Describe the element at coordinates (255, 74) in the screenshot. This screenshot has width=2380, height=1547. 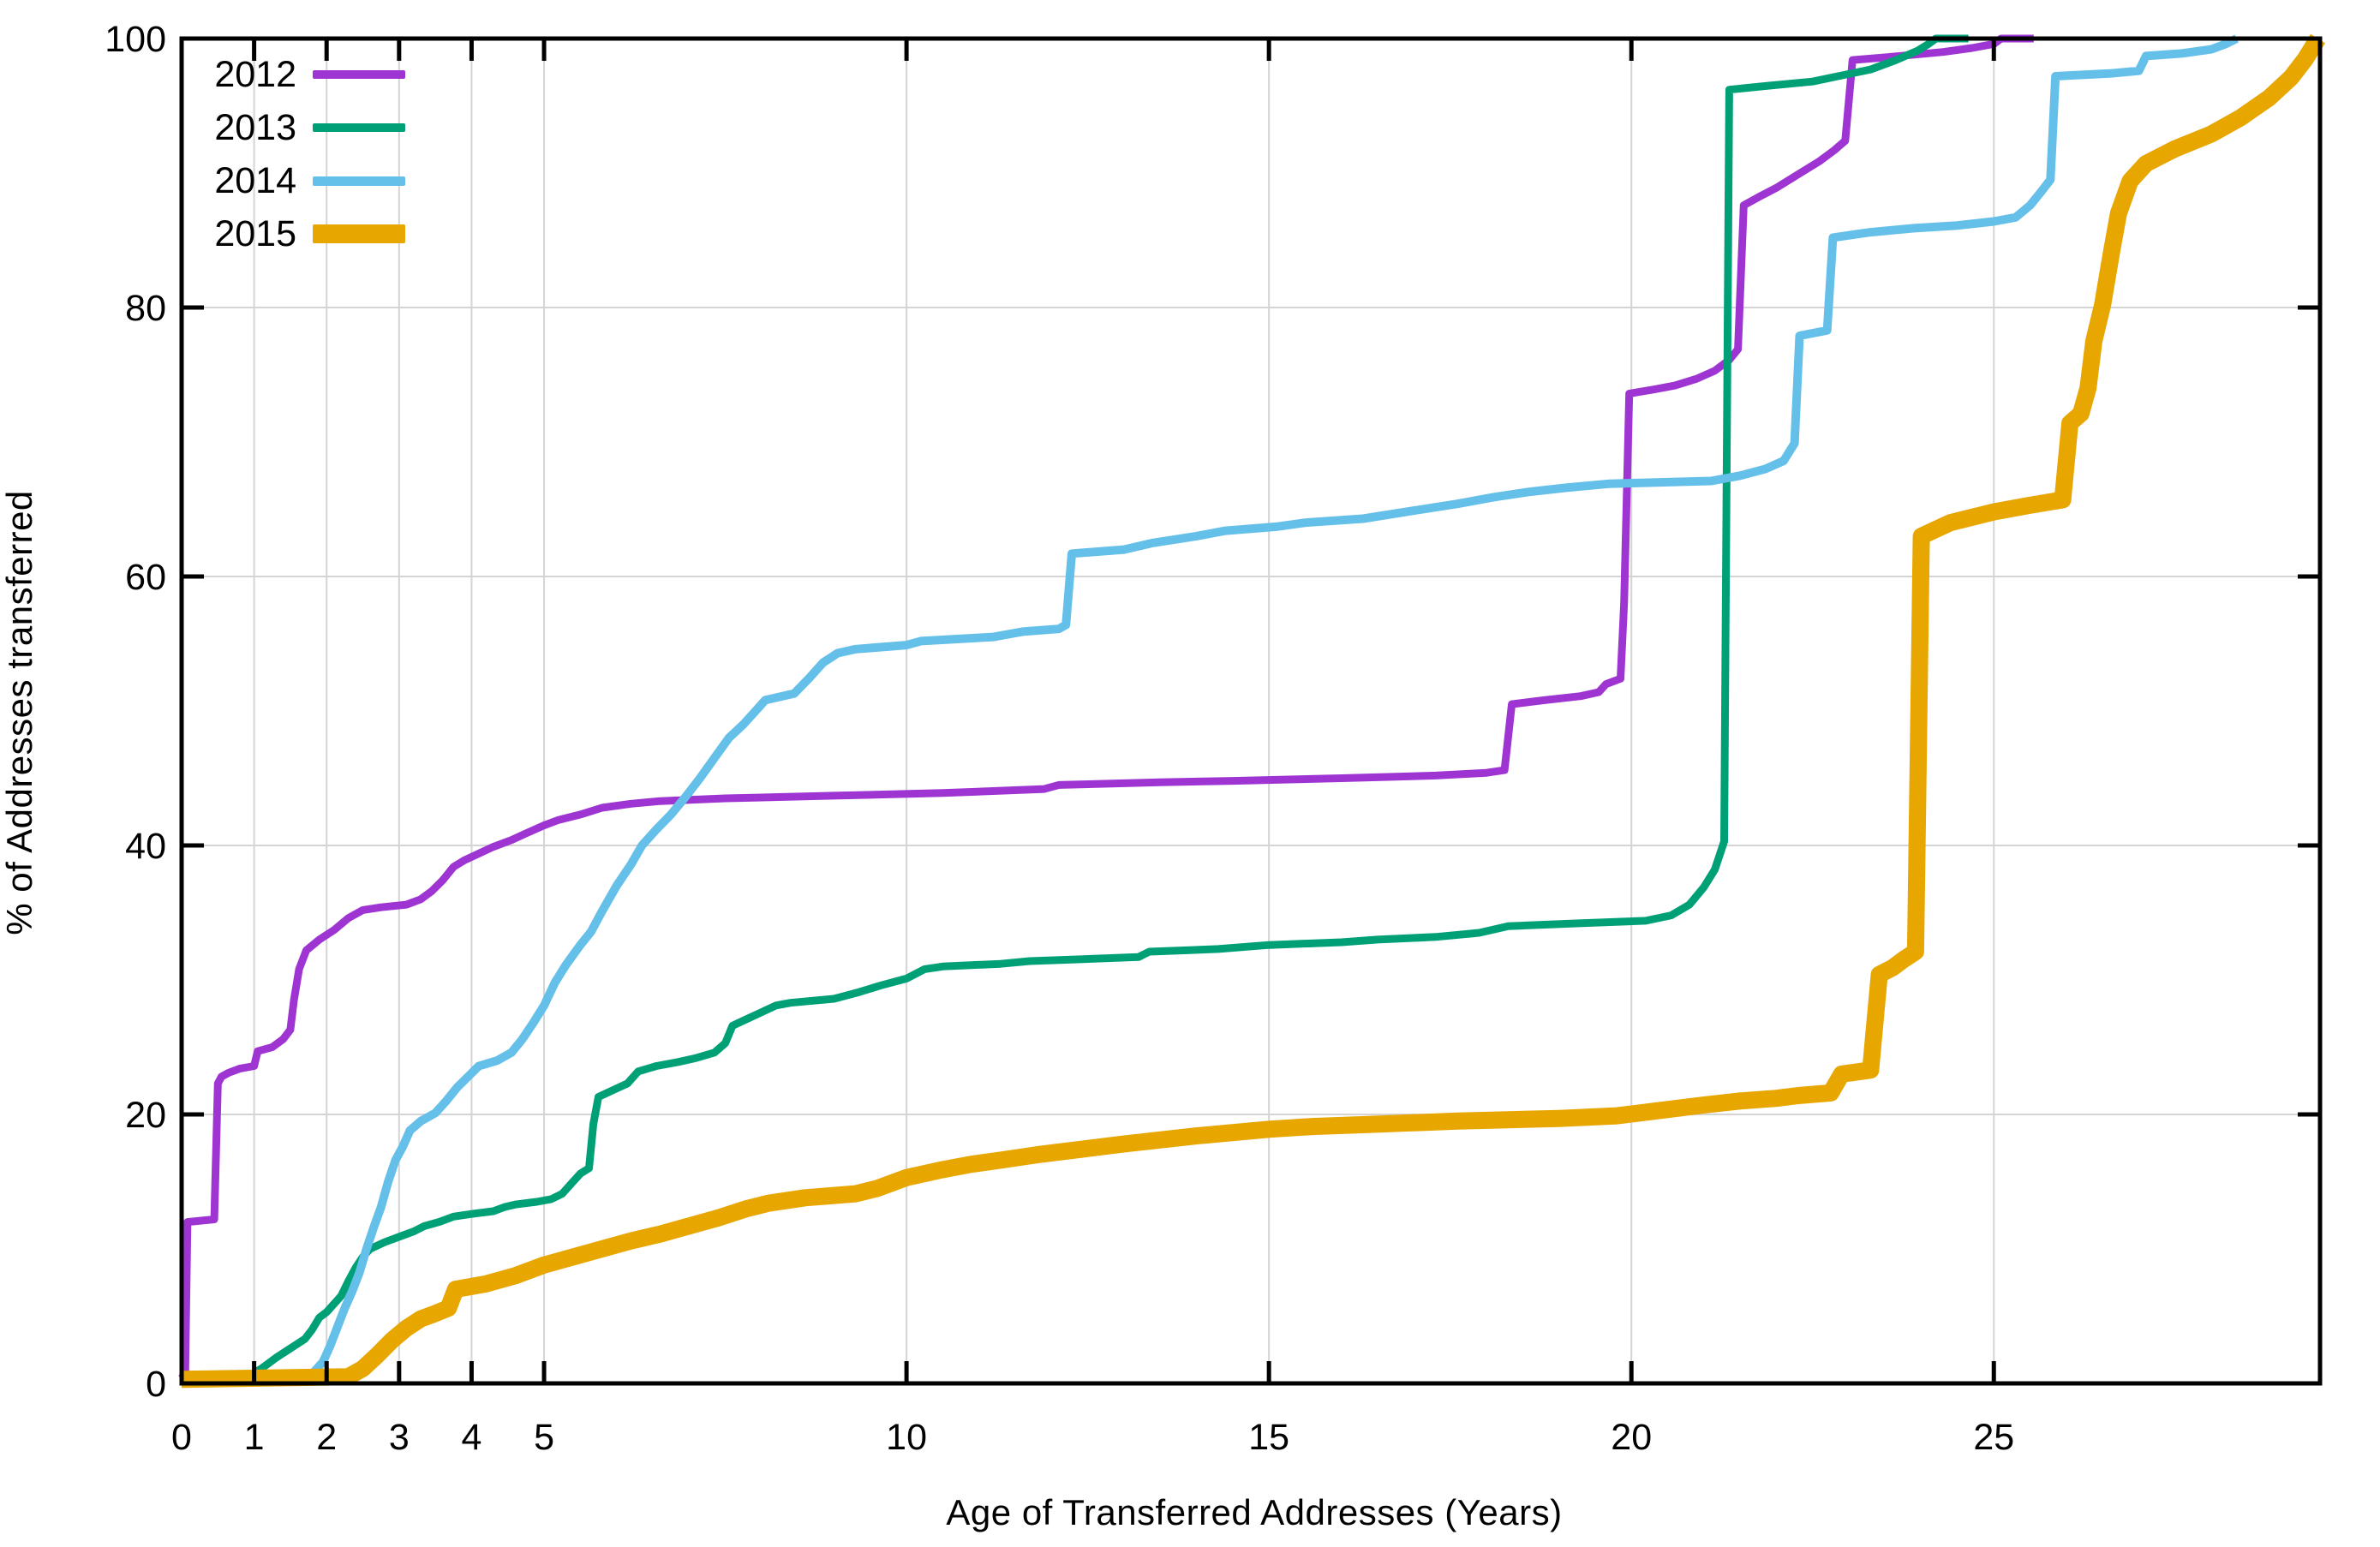
I see `legend-label-2012: 2012` at that location.